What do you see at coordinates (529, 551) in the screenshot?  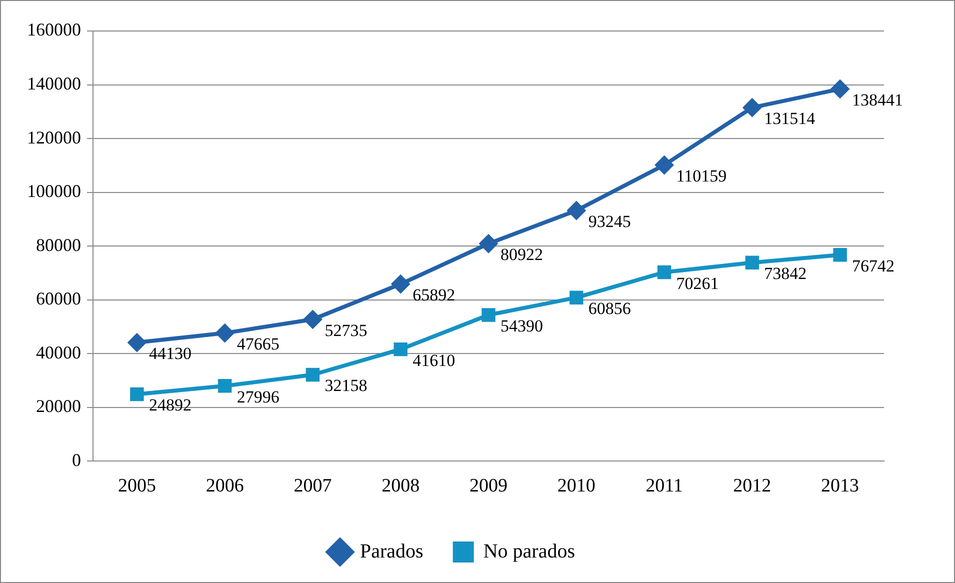 I see `legend-label: No parados` at bounding box center [529, 551].